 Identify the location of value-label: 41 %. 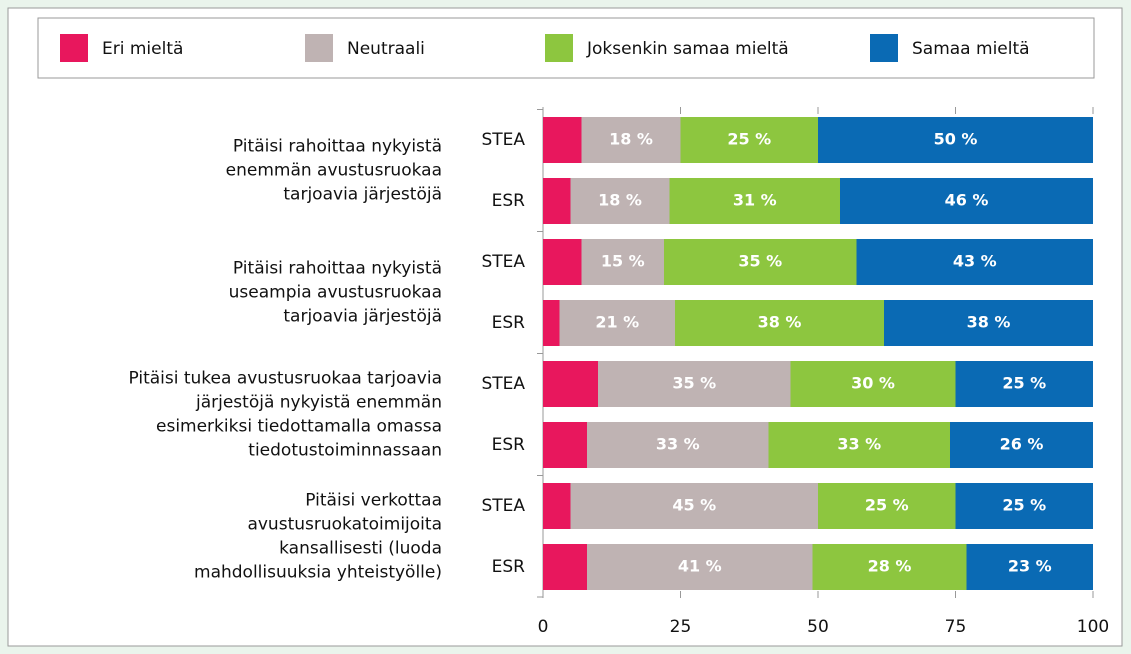
(700, 566).